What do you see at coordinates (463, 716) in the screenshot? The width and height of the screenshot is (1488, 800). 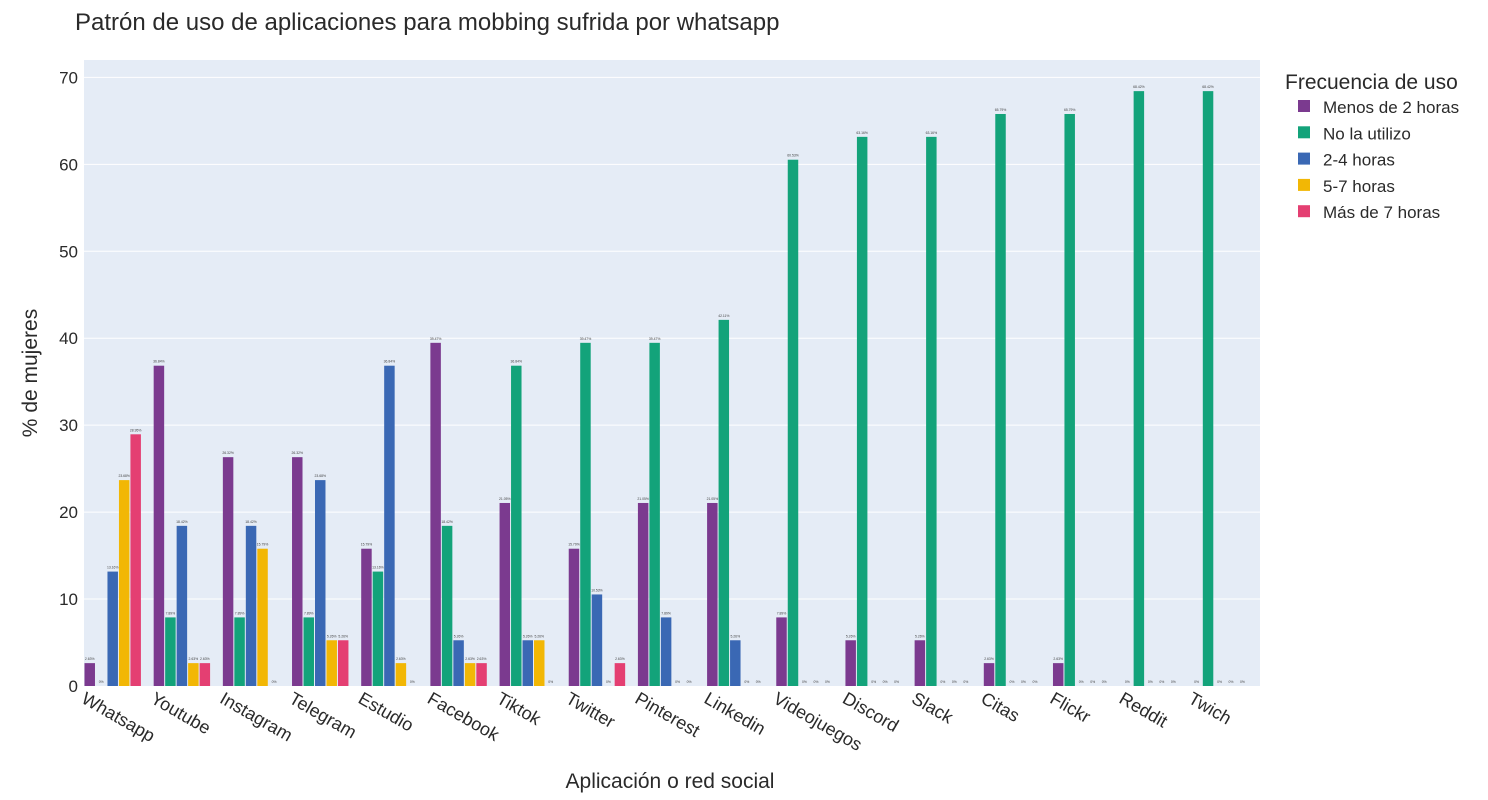 I see `x-tick-label: Facebook` at bounding box center [463, 716].